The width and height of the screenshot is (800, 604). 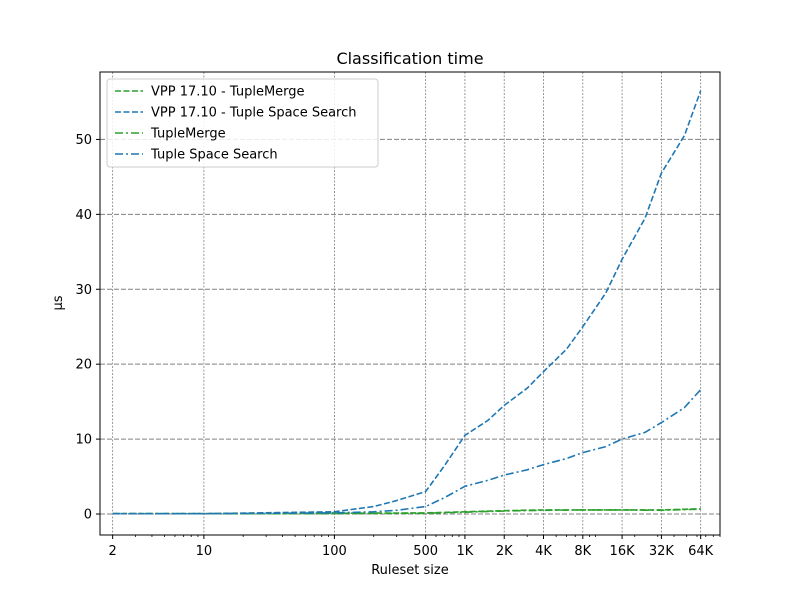 I want to click on legend-box, so click(x=242, y=123).